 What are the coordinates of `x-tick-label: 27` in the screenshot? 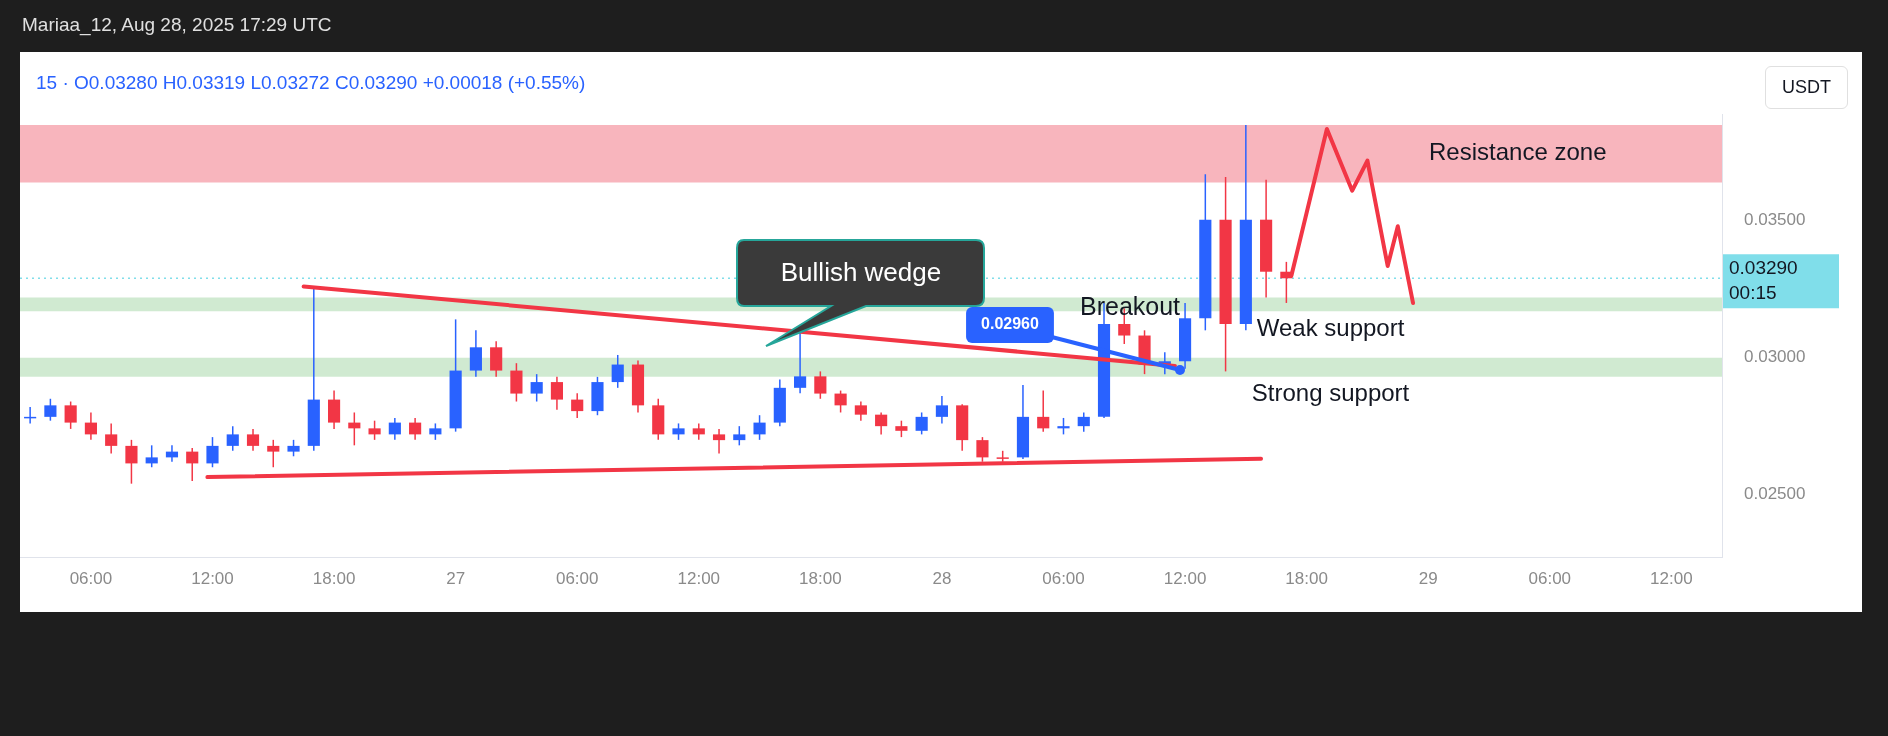 It's located at (456, 579).